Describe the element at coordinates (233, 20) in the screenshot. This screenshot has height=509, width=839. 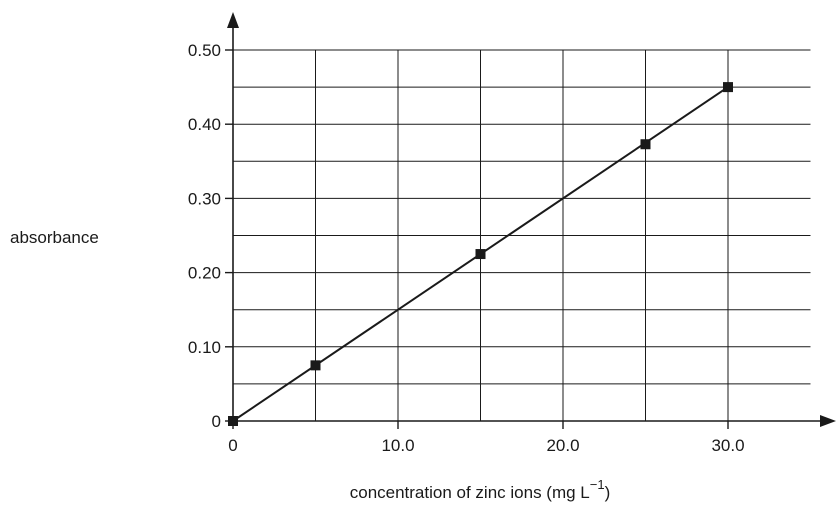
I see `y-axis-arrow` at that location.